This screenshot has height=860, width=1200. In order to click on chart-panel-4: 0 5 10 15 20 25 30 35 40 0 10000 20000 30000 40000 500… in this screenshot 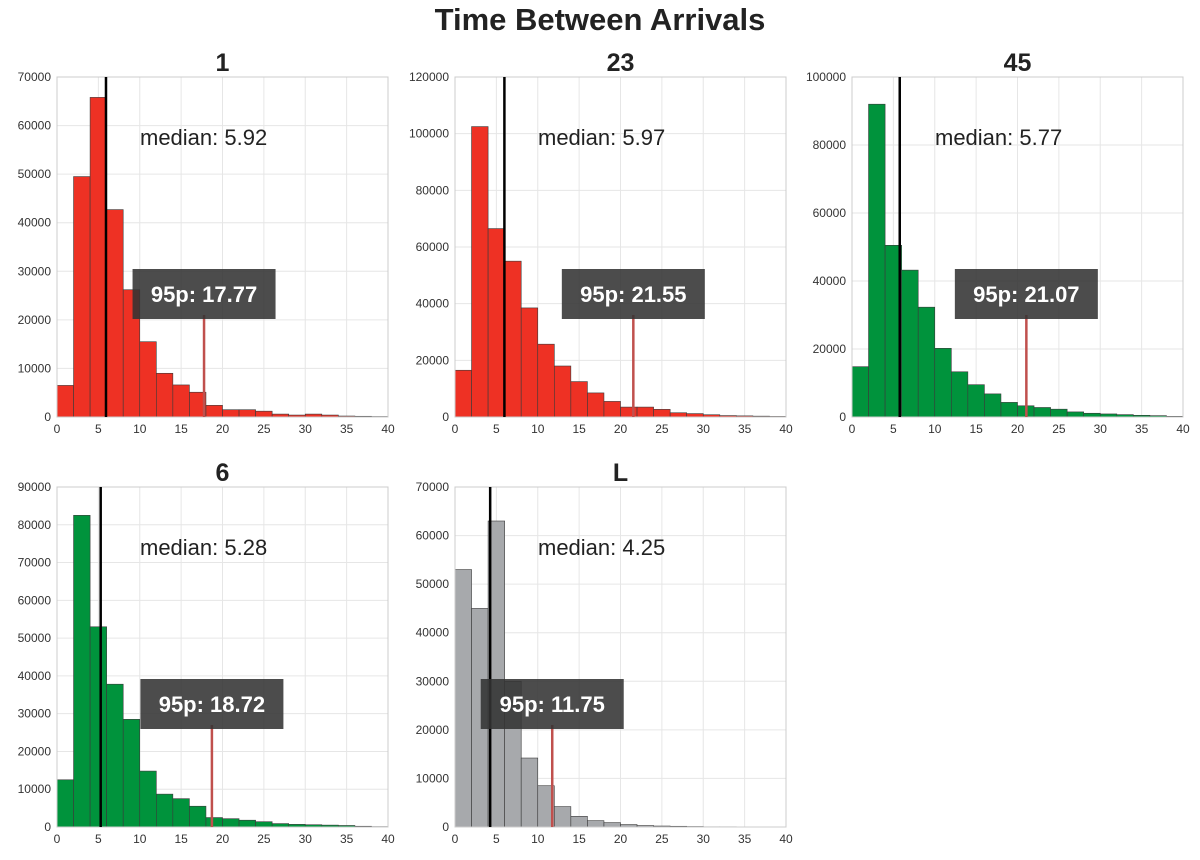, I will do `click(604, 652)`.